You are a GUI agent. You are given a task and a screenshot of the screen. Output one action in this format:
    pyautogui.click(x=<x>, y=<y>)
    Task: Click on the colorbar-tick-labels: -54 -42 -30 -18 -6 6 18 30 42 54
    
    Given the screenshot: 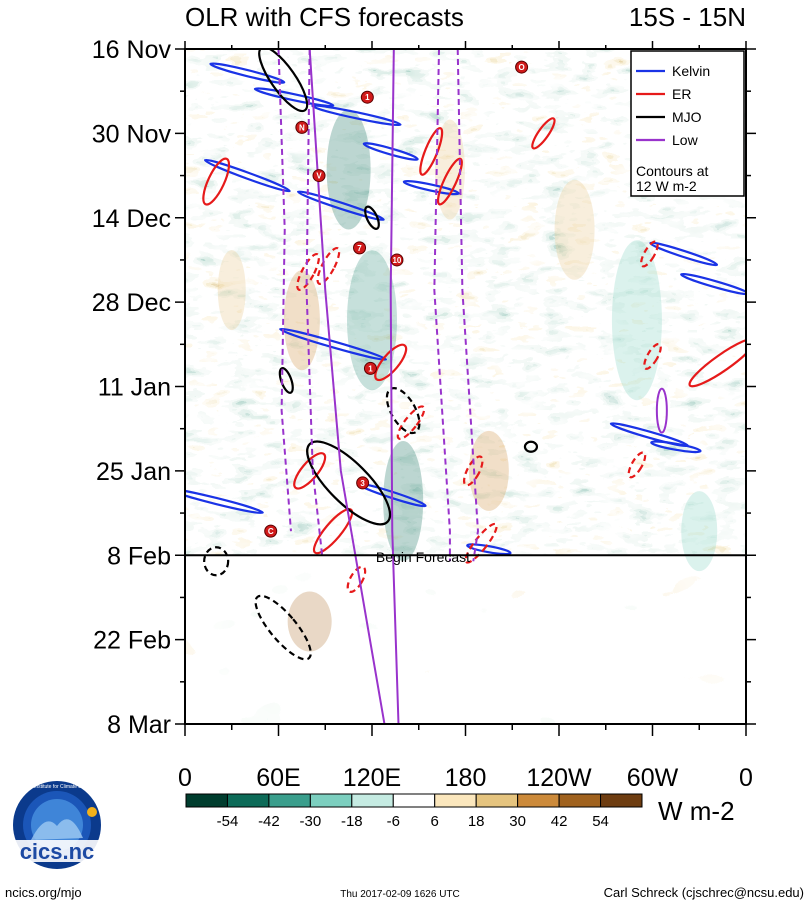 What is the action you would take?
    pyautogui.click(x=413, y=821)
    